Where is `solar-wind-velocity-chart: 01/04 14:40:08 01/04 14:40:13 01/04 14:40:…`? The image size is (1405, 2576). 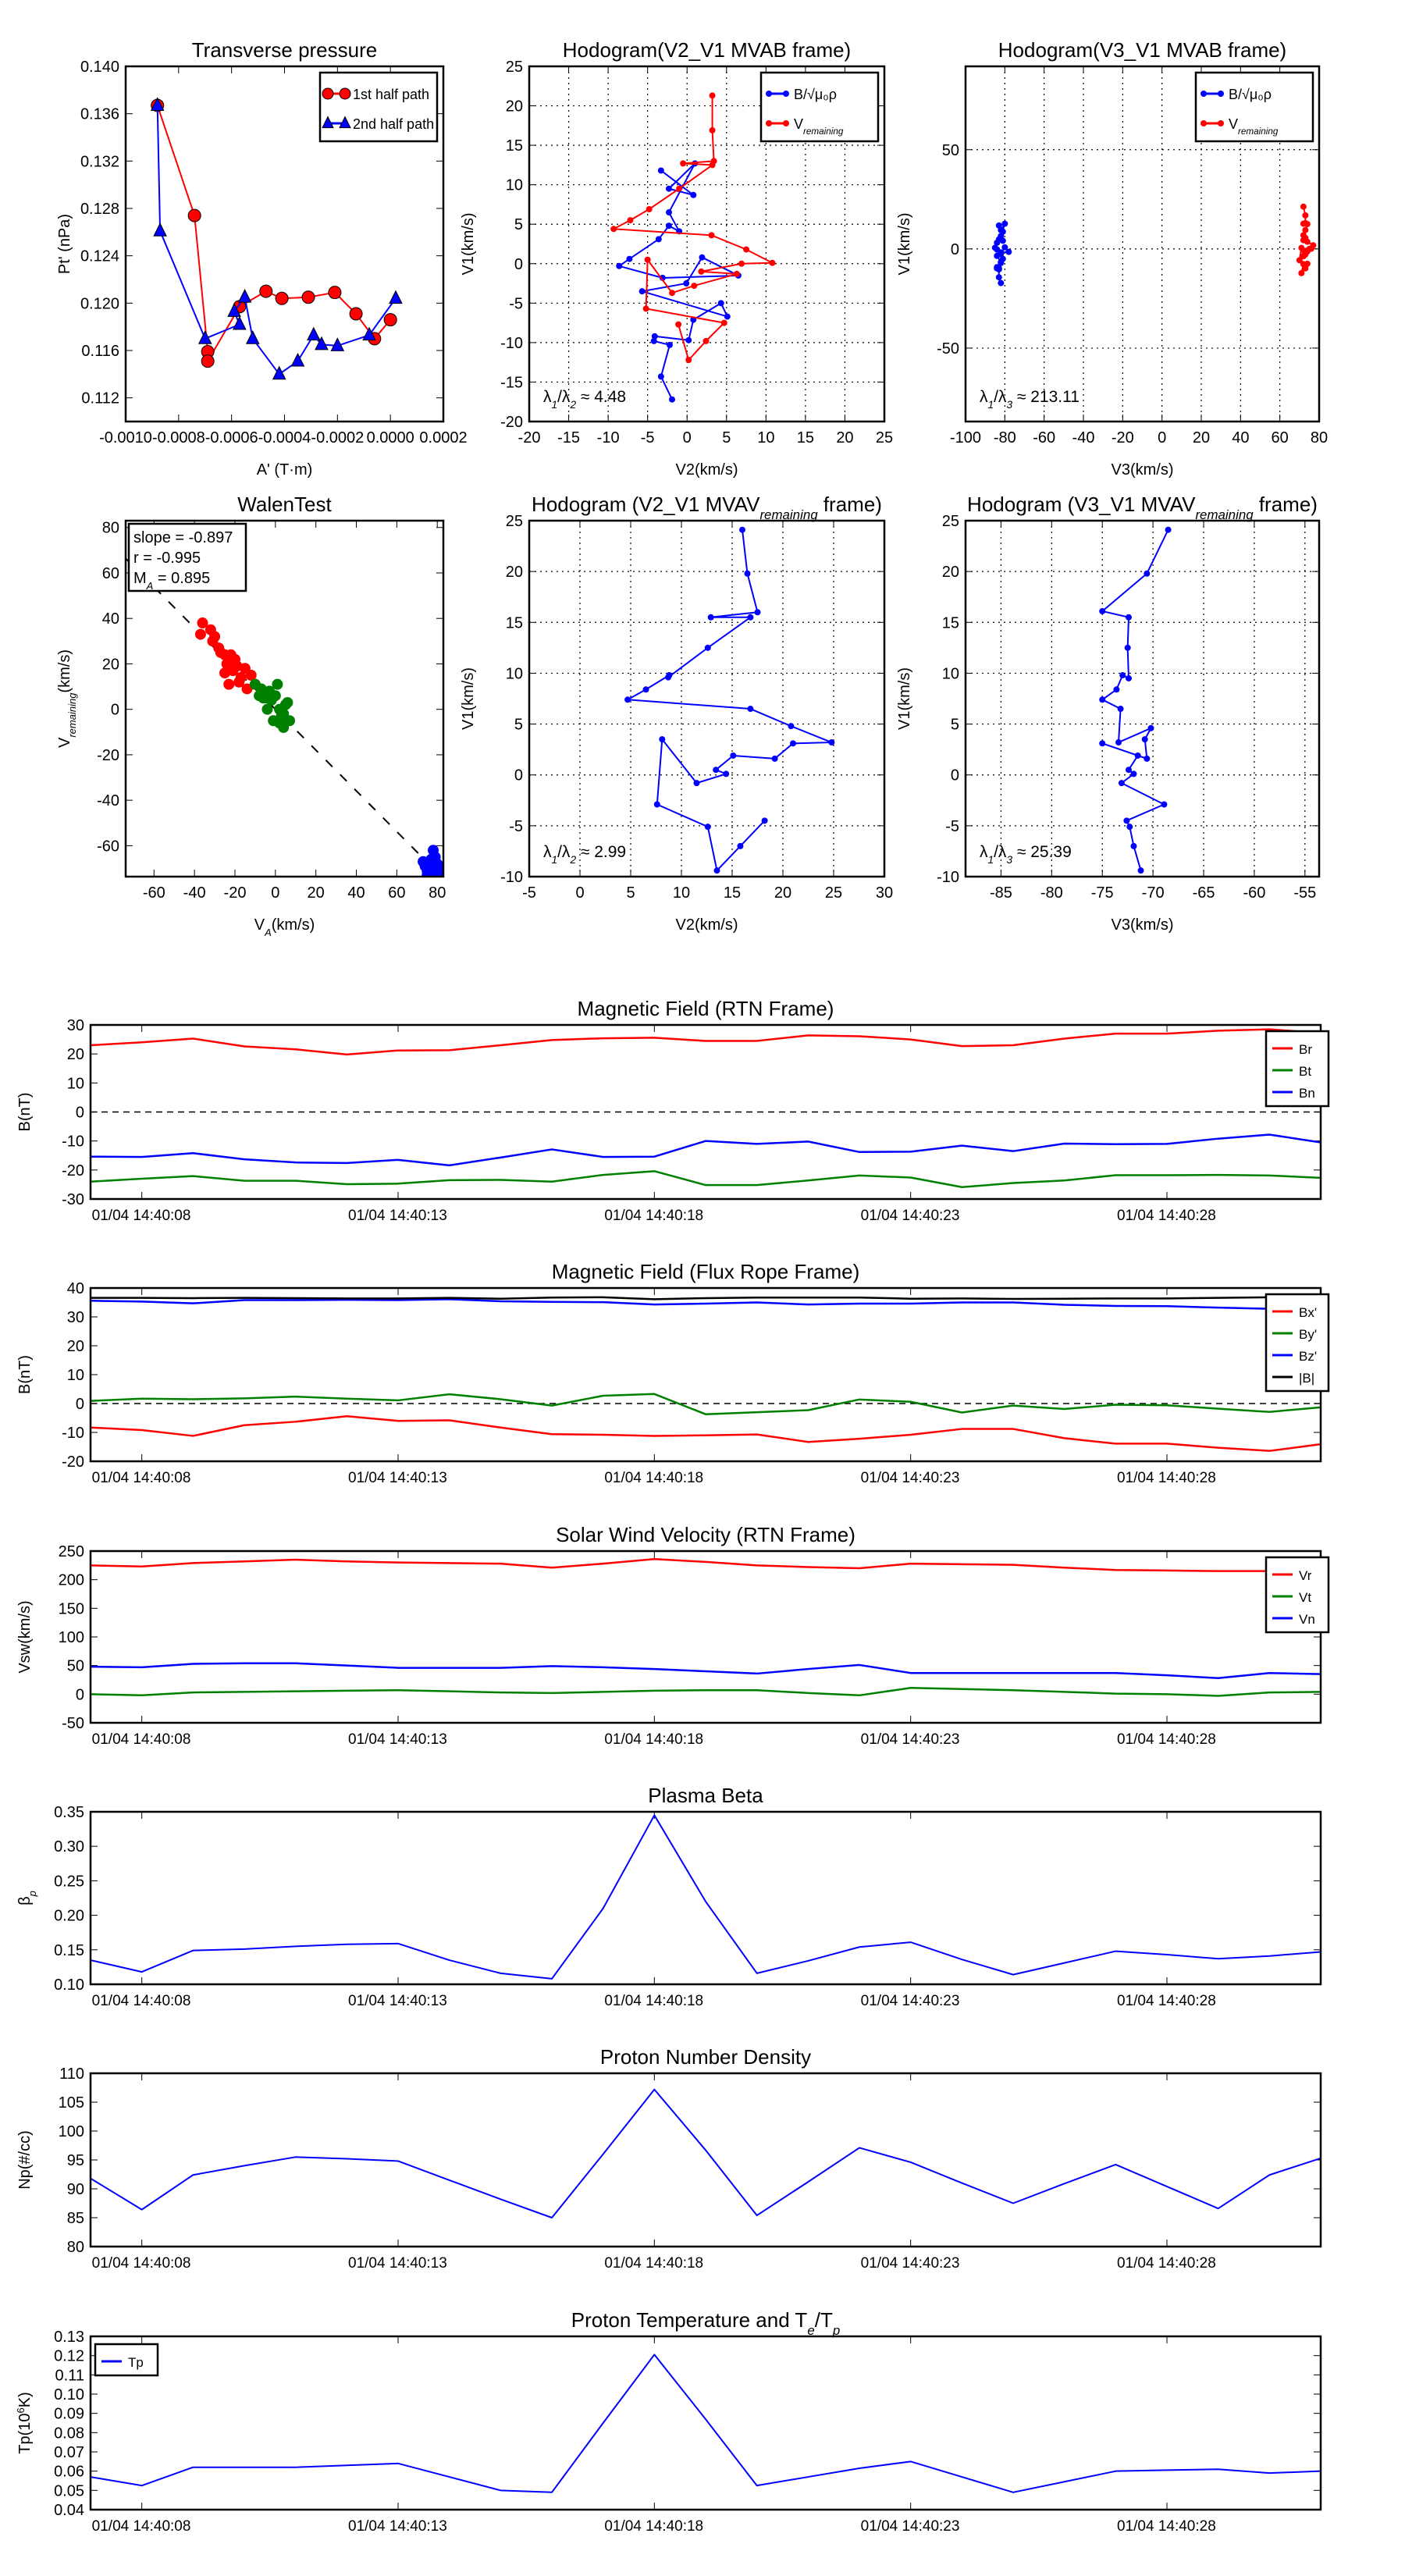 solar-wind-velocity-chart: 01/04 14:40:08 01/04 14:40:13 01/04 14:40:… is located at coordinates (673, 1636).